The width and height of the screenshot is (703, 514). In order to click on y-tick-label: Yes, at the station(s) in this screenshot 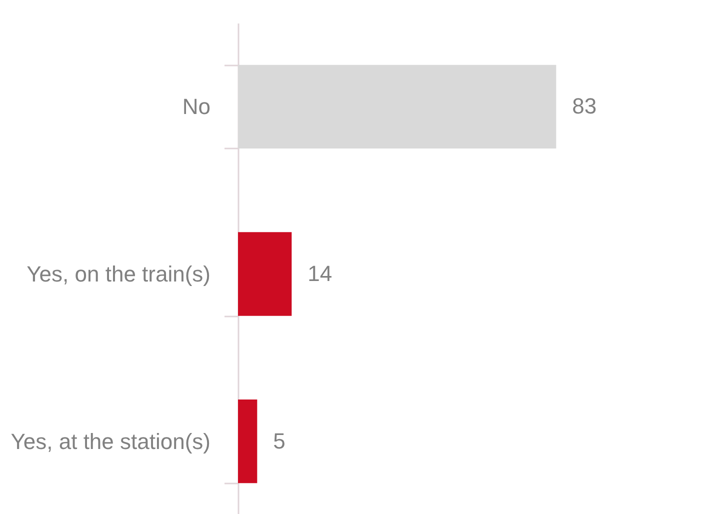, I will do `click(110, 441)`.